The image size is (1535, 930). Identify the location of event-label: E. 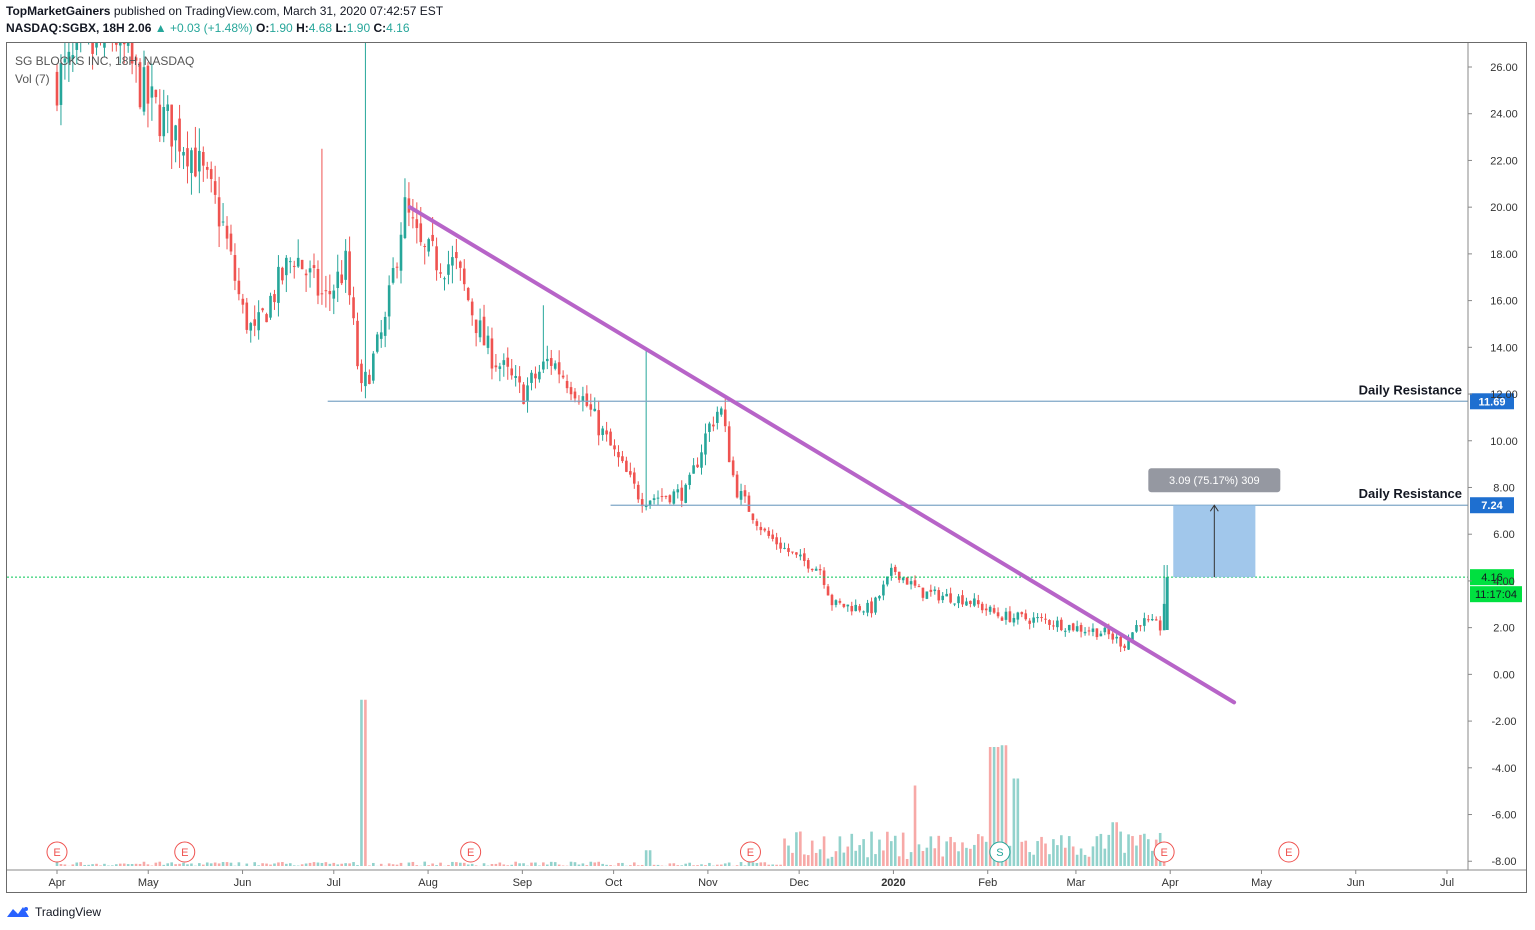
(56, 853).